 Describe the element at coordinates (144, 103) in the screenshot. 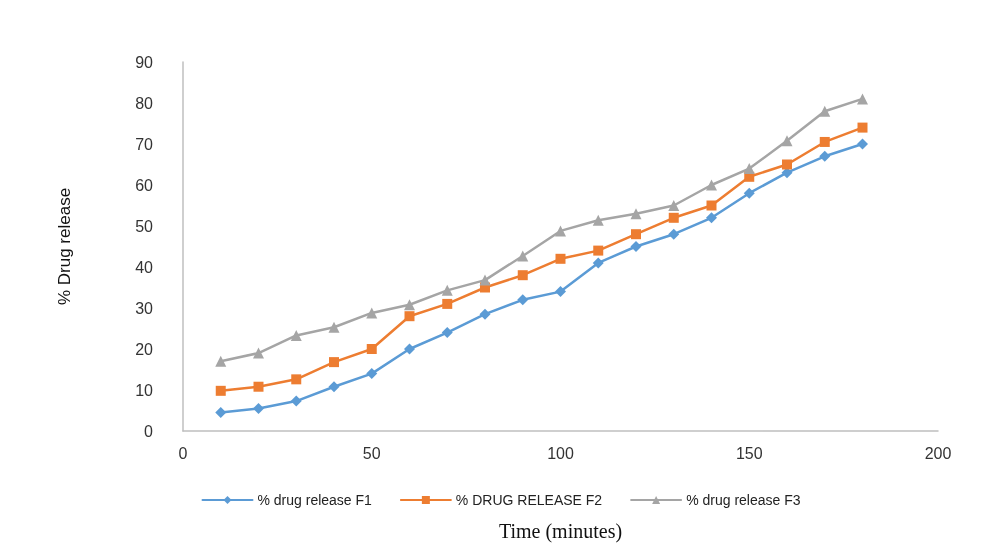

I see `y-tick-label: 80` at that location.